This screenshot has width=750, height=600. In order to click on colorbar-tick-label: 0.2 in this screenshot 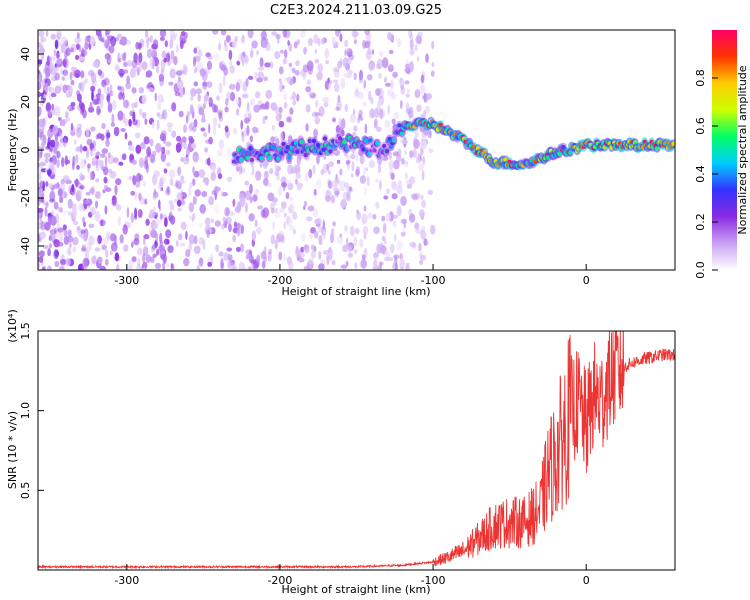, I will do `click(700, 222)`.